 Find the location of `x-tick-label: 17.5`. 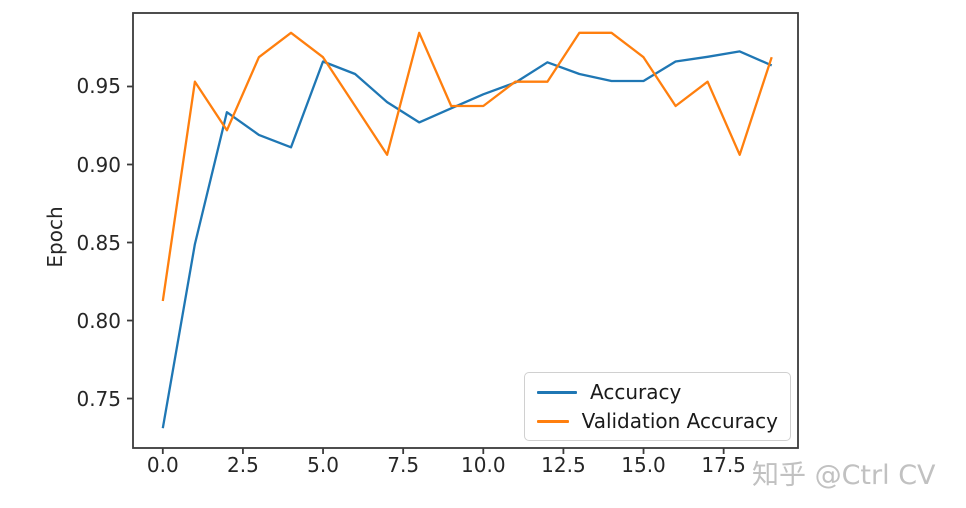

x-tick-label: 17.5 is located at coordinates (723, 465).